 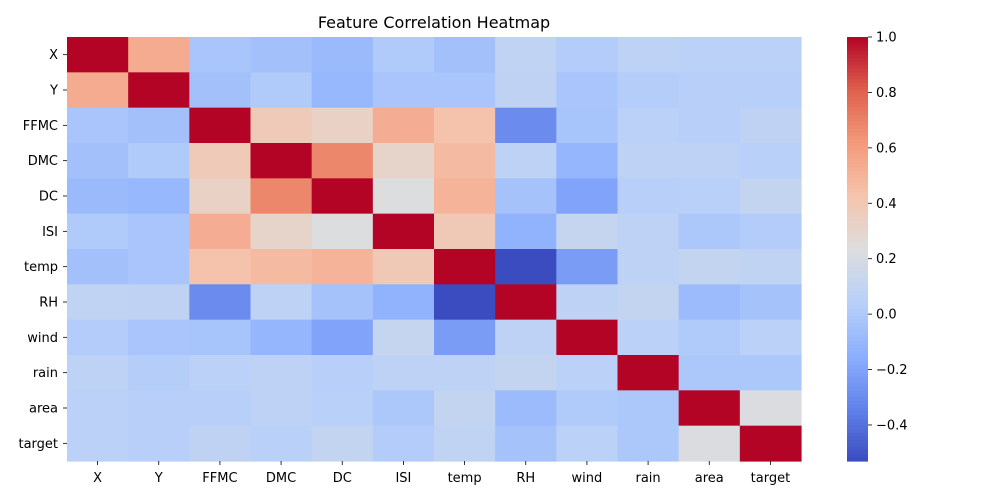 What do you see at coordinates (159, 373) in the screenshot?
I see `cell-rain-y` at bounding box center [159, 373].